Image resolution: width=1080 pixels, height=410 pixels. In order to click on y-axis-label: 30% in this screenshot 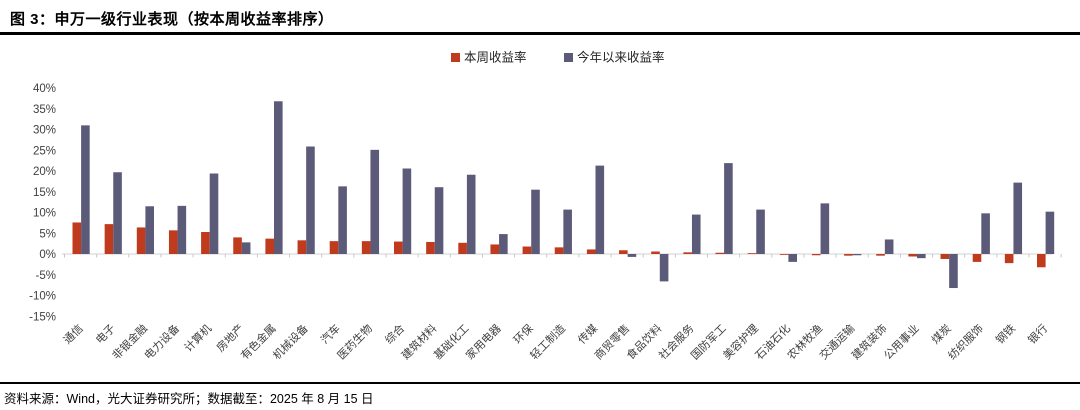, I will do `click(44, 131)`.